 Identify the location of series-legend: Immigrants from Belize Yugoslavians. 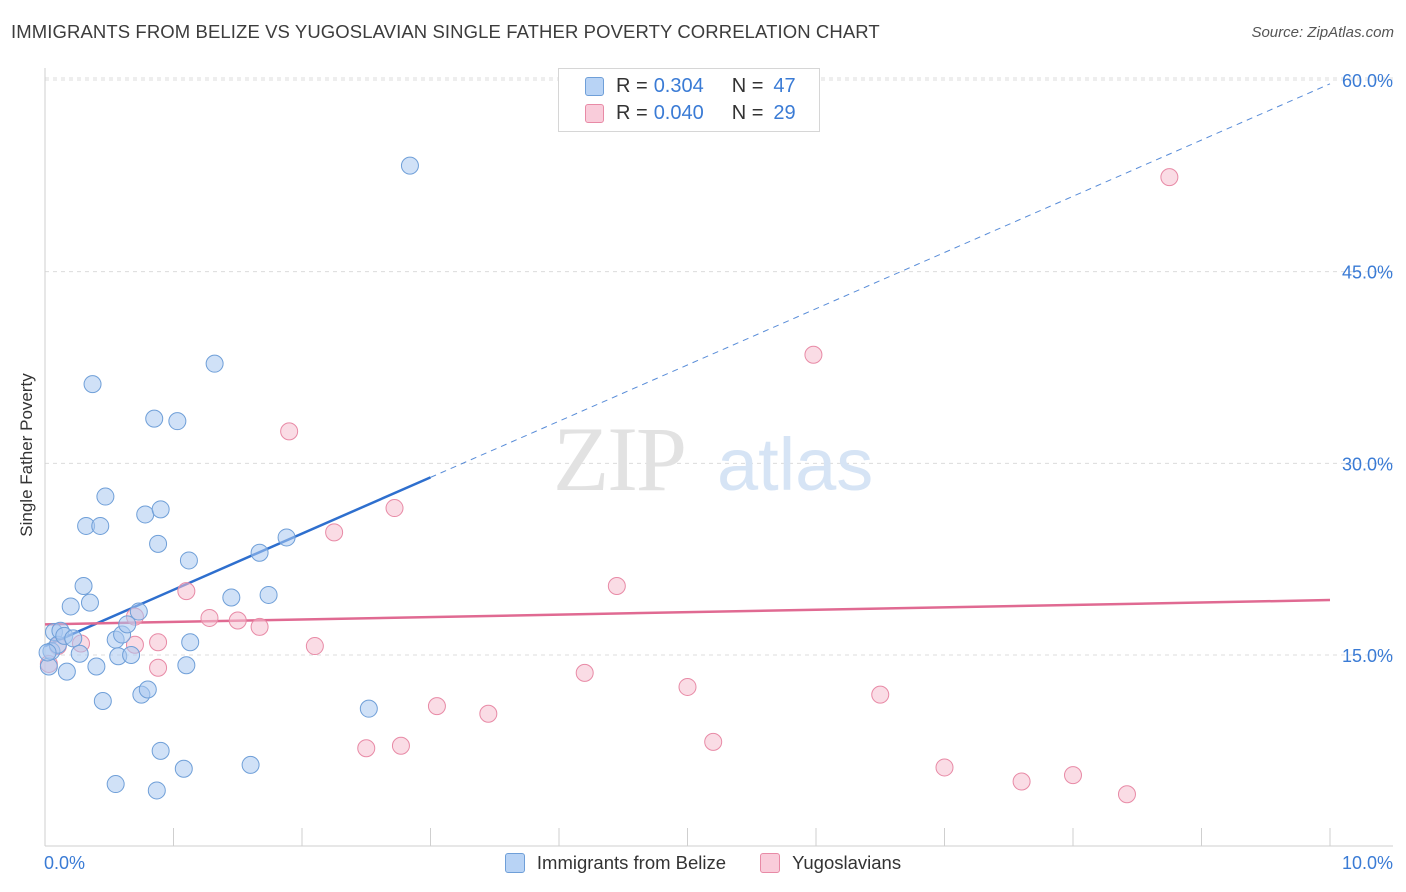
(703, 863).